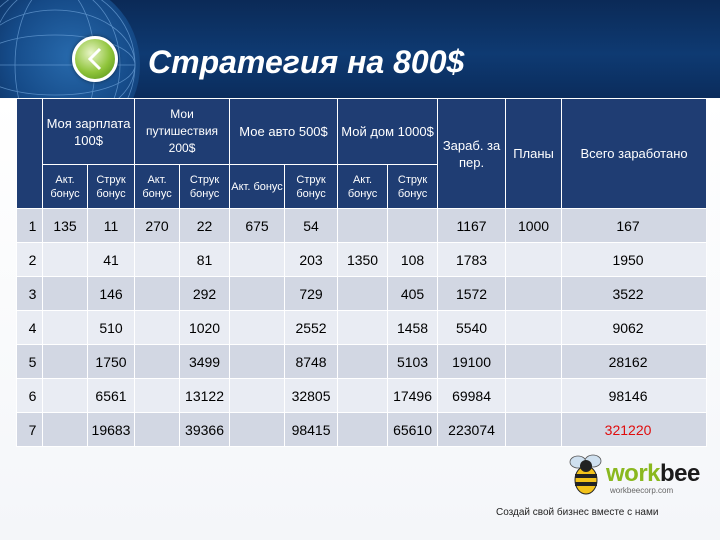  I want to click on bonus-cell: 54, so click(311, 225).